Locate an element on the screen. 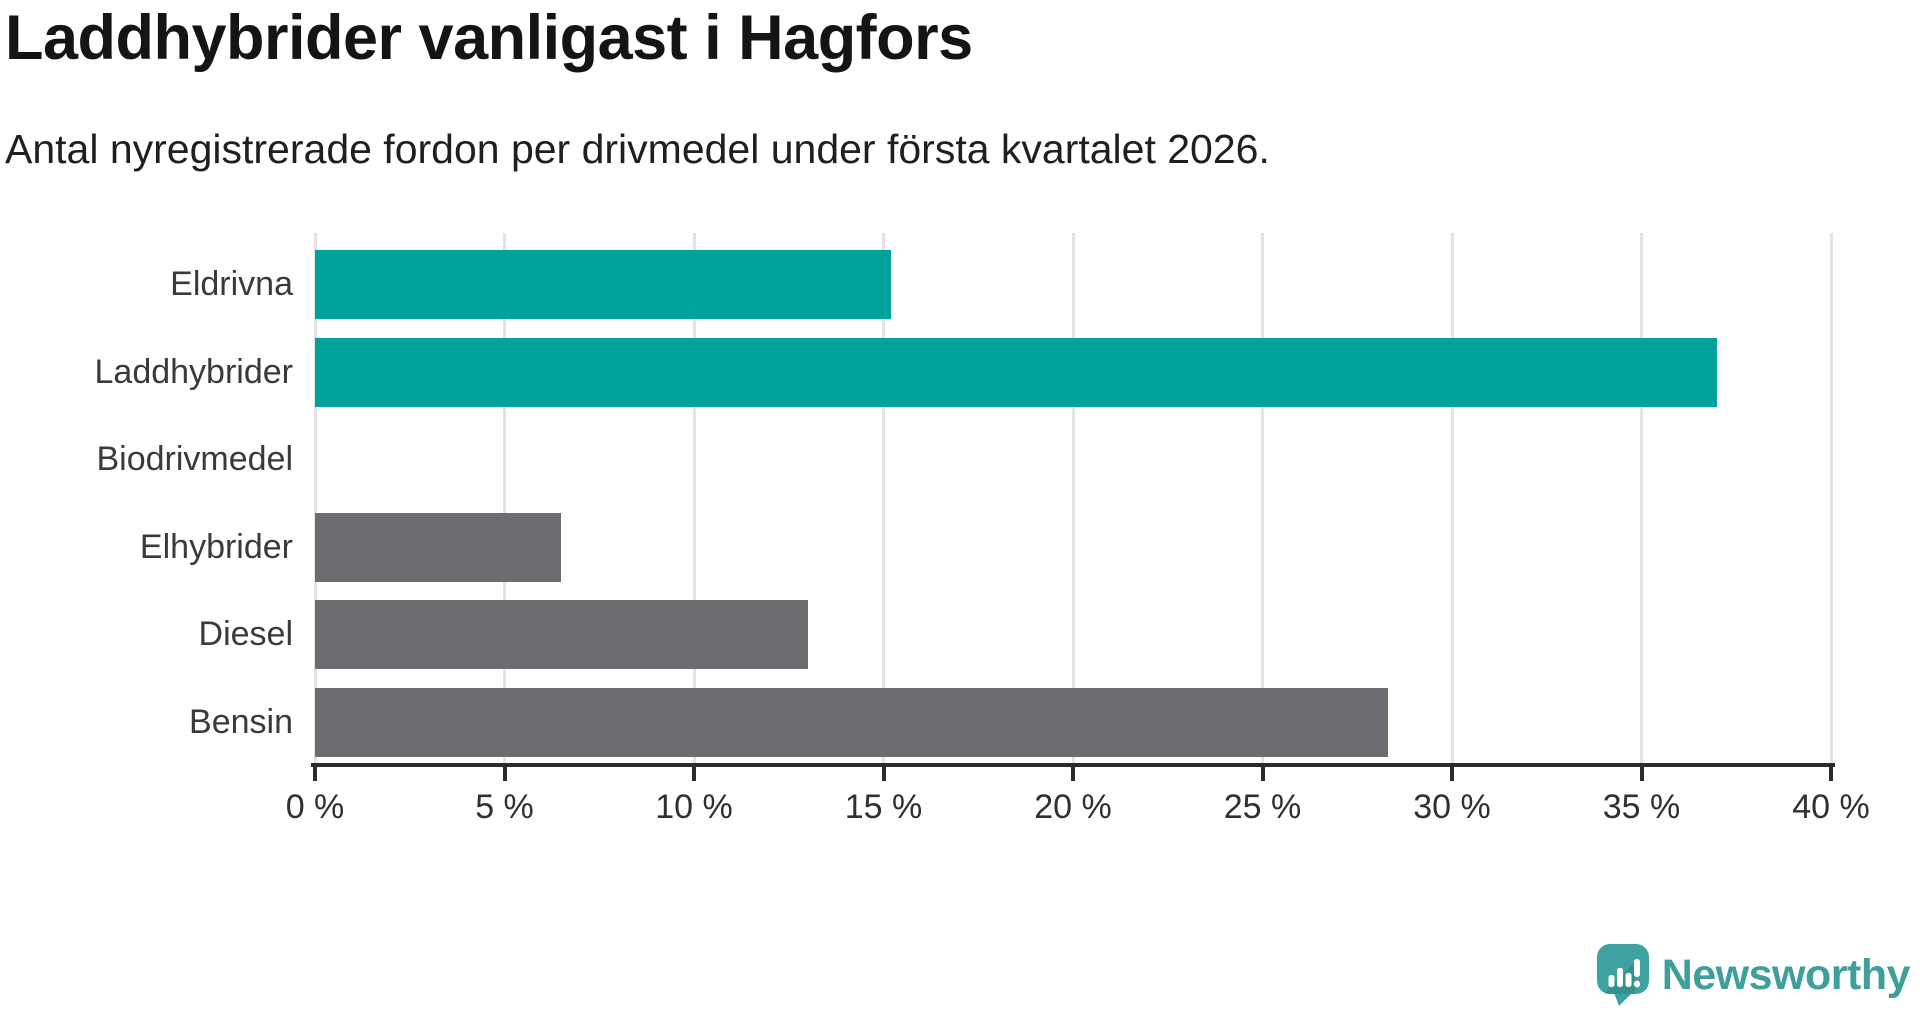  newsworthy-logo-icon is located at coordinates (1622, 975).